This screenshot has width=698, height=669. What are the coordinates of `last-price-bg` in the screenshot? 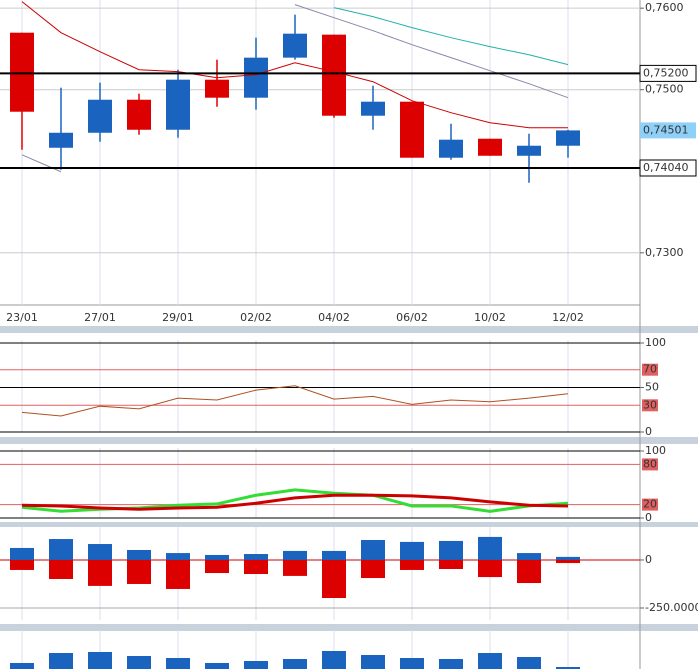 It's located at (668, 130).